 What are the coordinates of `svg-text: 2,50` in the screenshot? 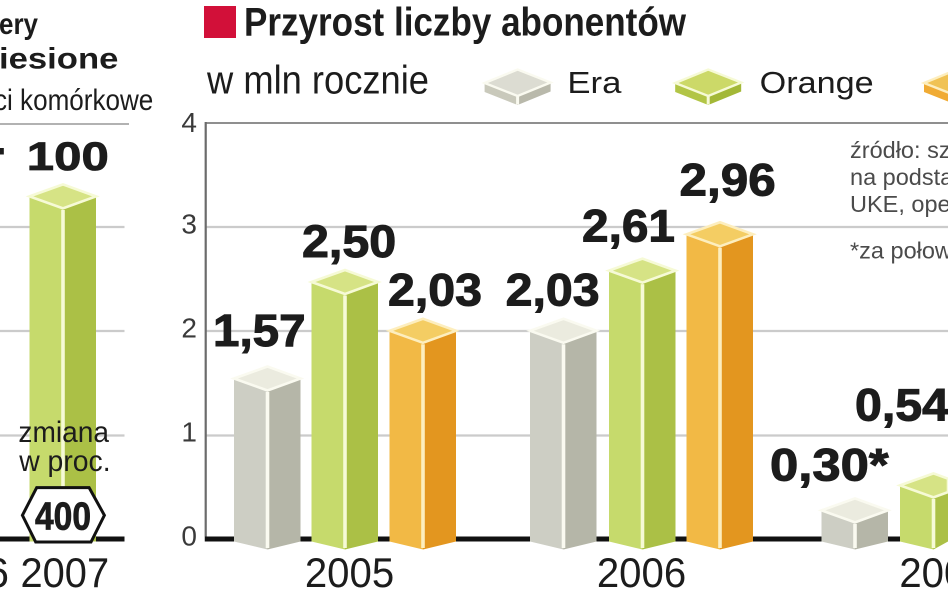 It's located at (349, 241).